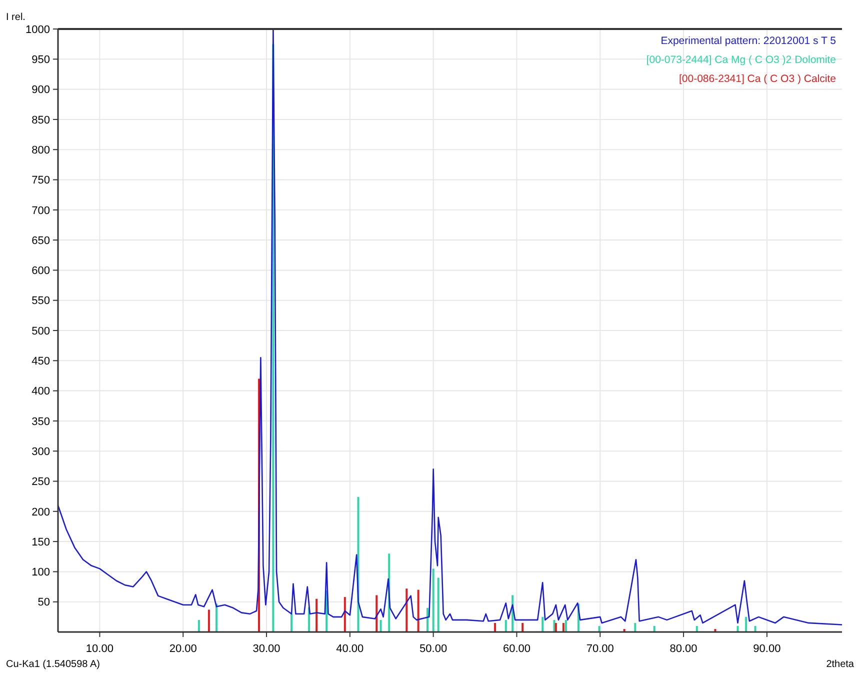  What do you see at coordinates (41, 240) in the screenshot?
I see `y-tick-label: 650` at bounding box center [41, 240].